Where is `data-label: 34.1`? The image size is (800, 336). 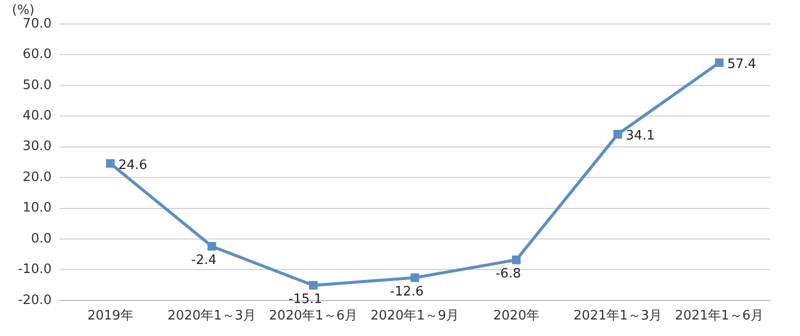 data-label: 34.1 is located at coordinates (640, 136).